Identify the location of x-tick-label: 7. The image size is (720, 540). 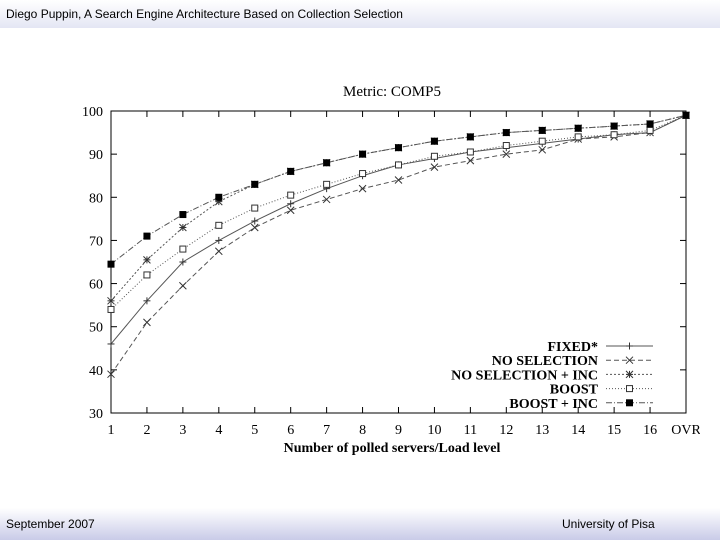
(326, 430).